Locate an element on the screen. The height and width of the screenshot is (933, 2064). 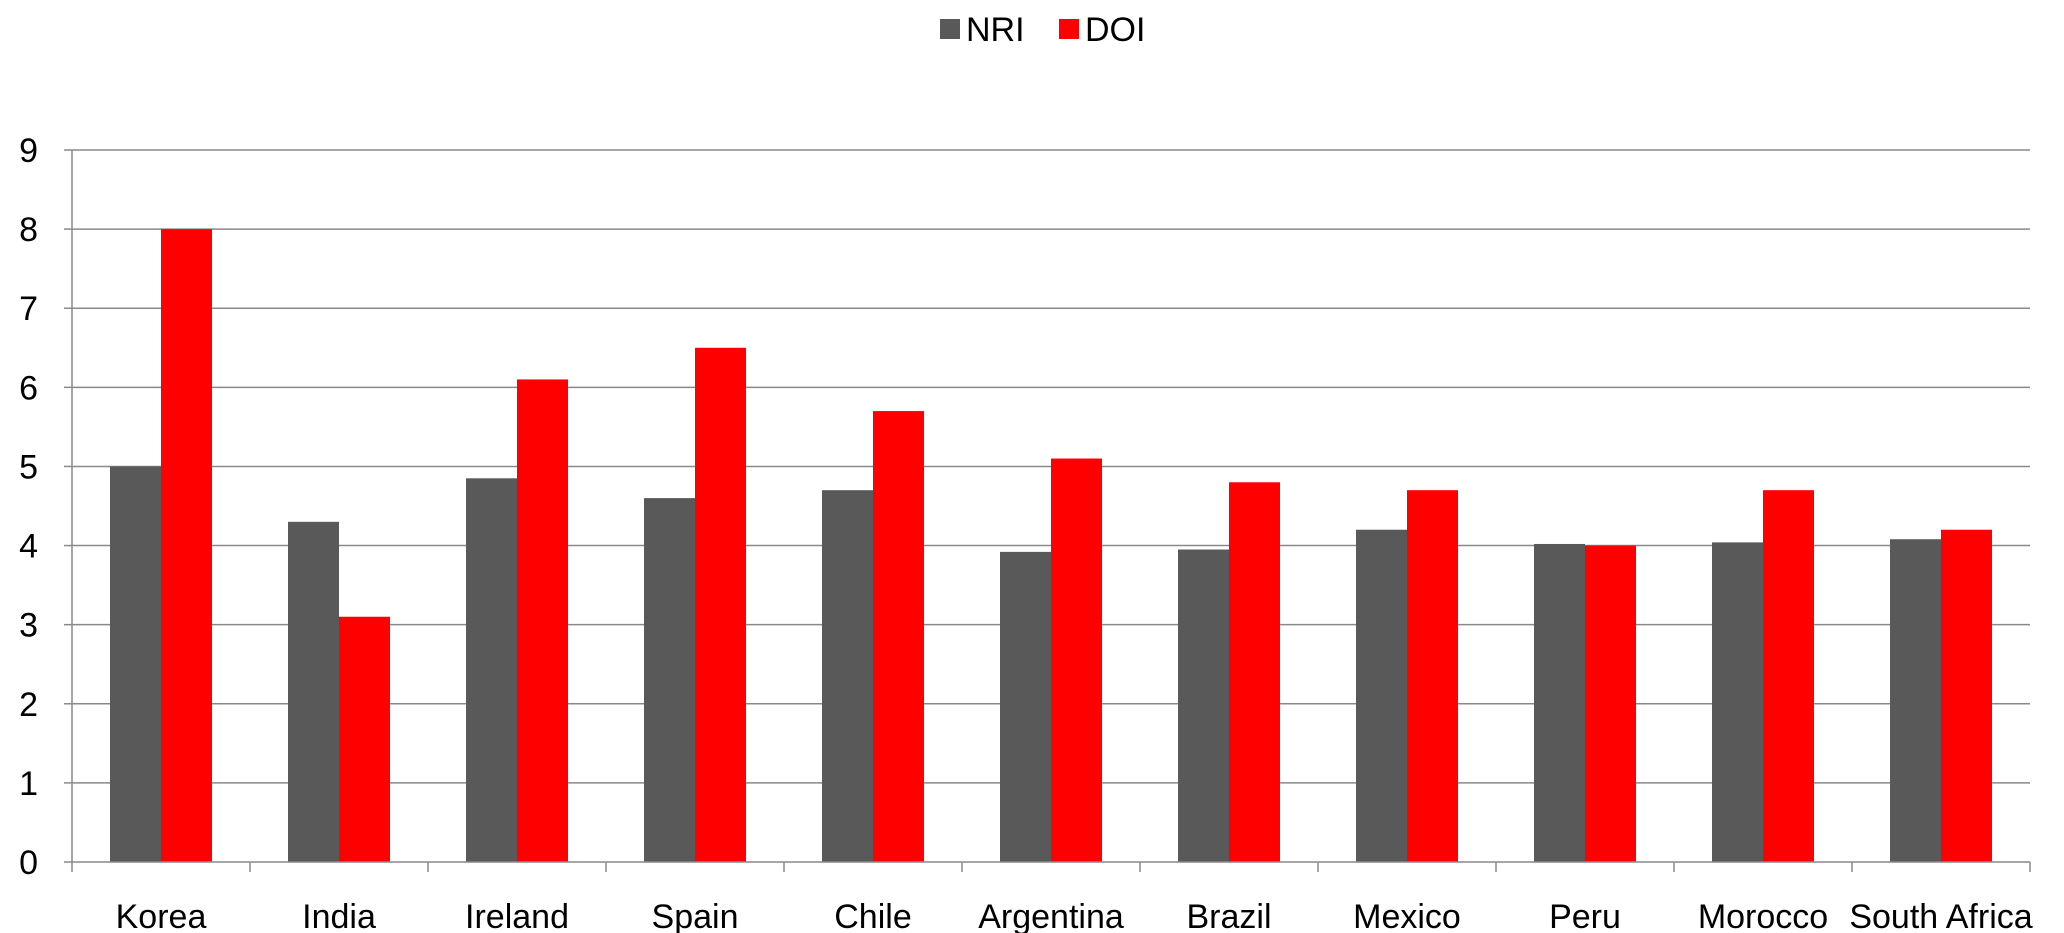
bar-doi-mexico is located at coordinates (1432, 676).